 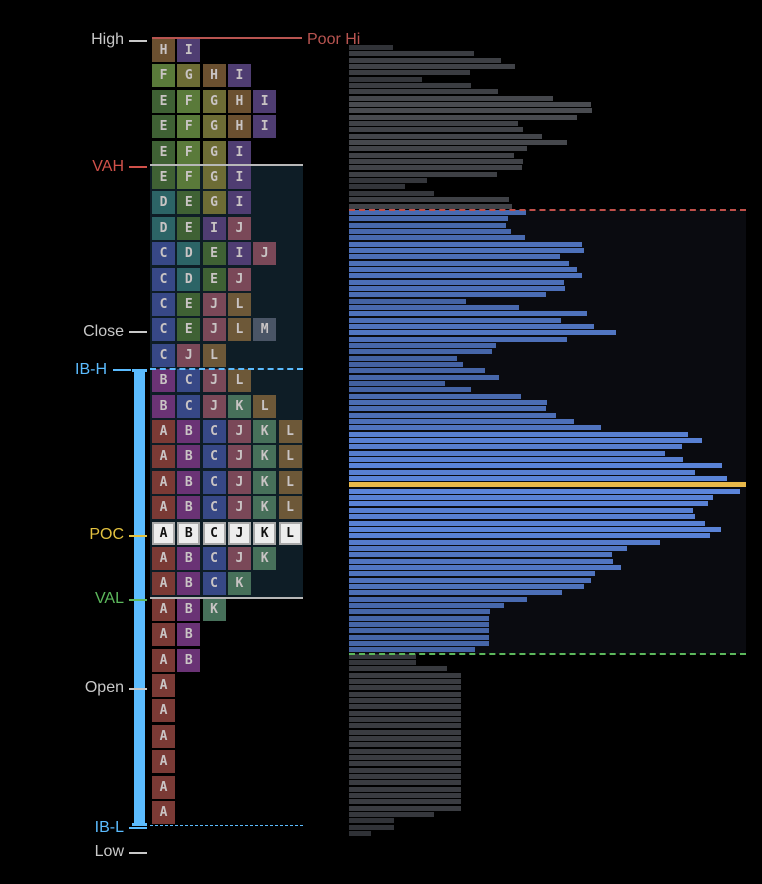 What do you see at coordinates (91, 369) in the screenshot?
I see `ib-high-label: IB-H` at bounding box center [91, 369].